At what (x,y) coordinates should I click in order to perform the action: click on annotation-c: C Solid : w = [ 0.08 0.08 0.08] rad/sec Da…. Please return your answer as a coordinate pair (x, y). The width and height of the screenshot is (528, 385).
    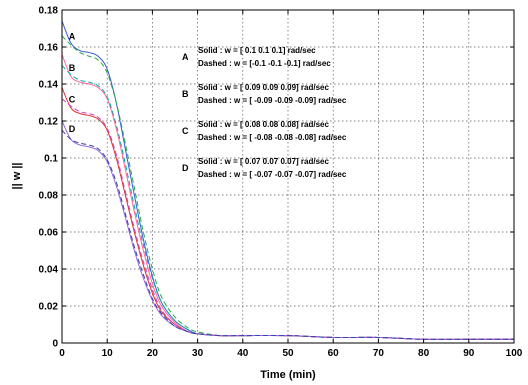
    Looking at the image, I should click on (264, 131).